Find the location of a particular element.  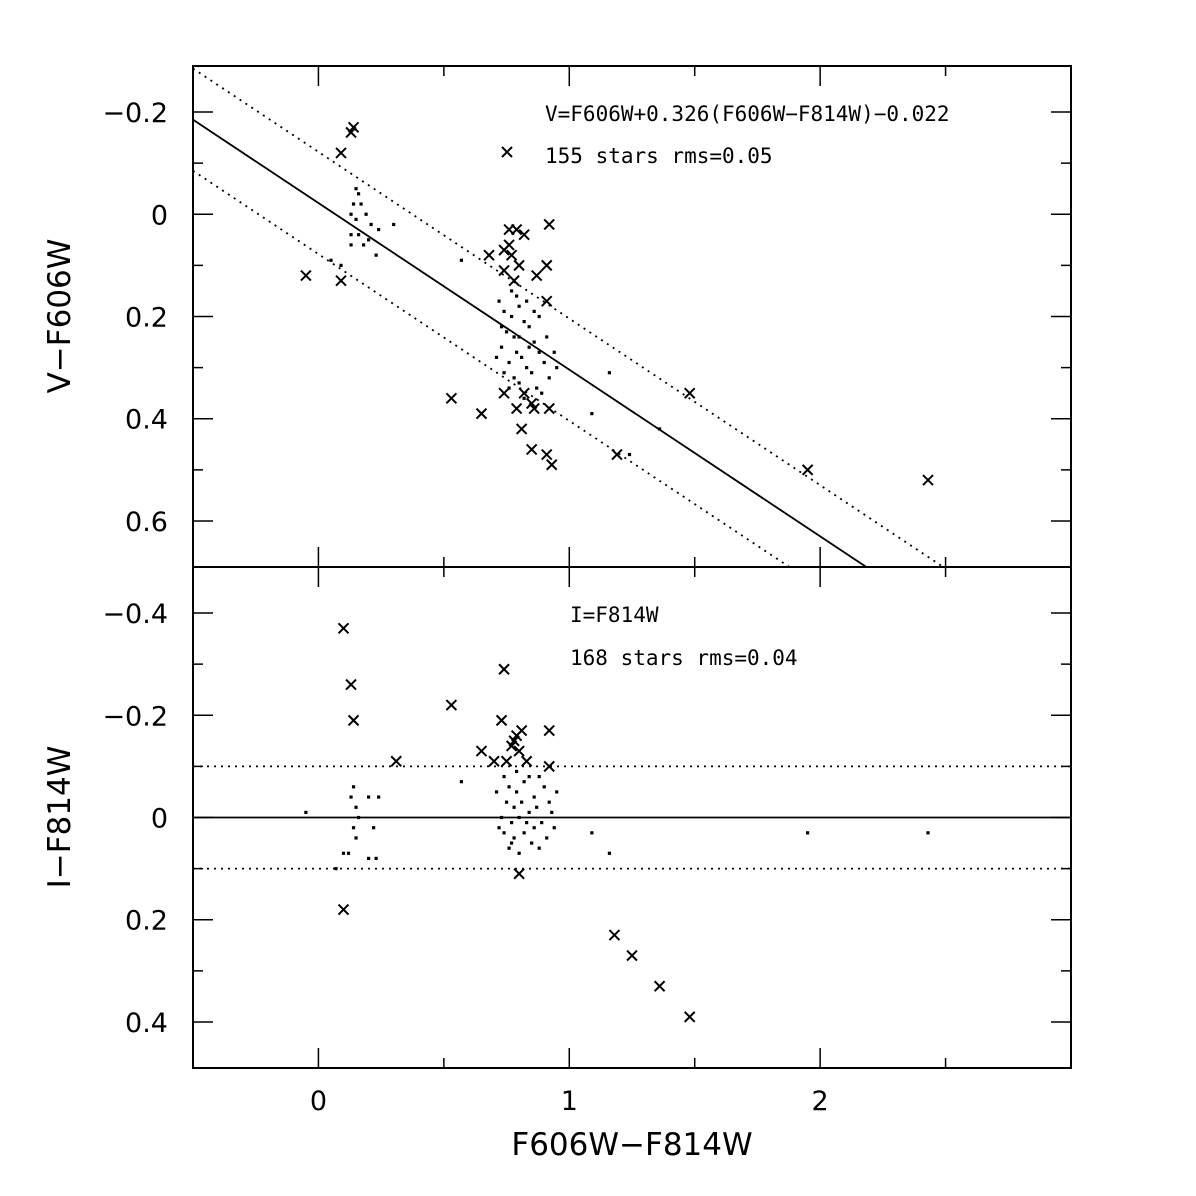

y-tick-label: 0.4 is located at coordinates (146, 1023).